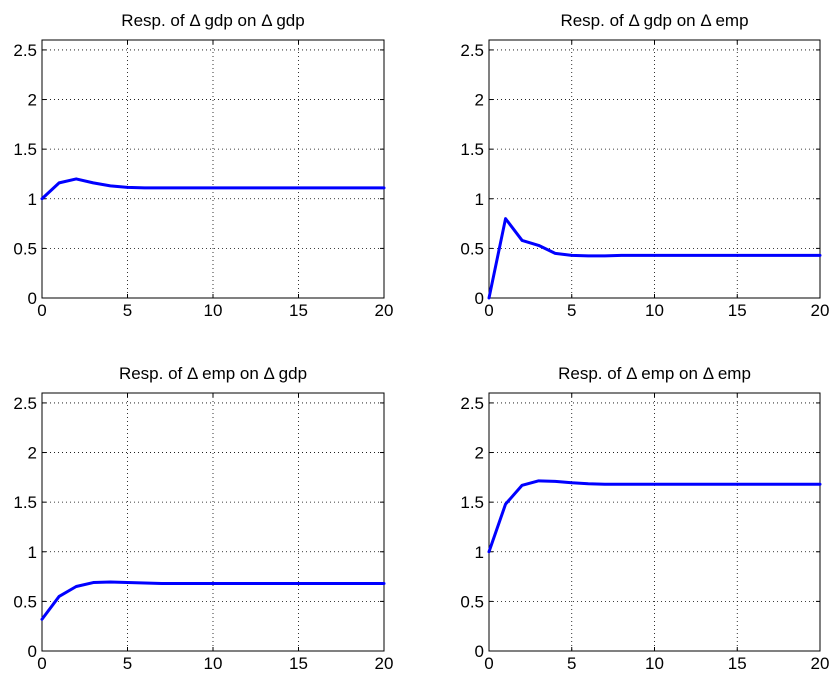 The width and height of the screenshot is (838, 684). Describe the element at coordinates (213, 373) in the screenshot. I see `chart-title: Resp. of Δ emp on Δ gdp` at that location.